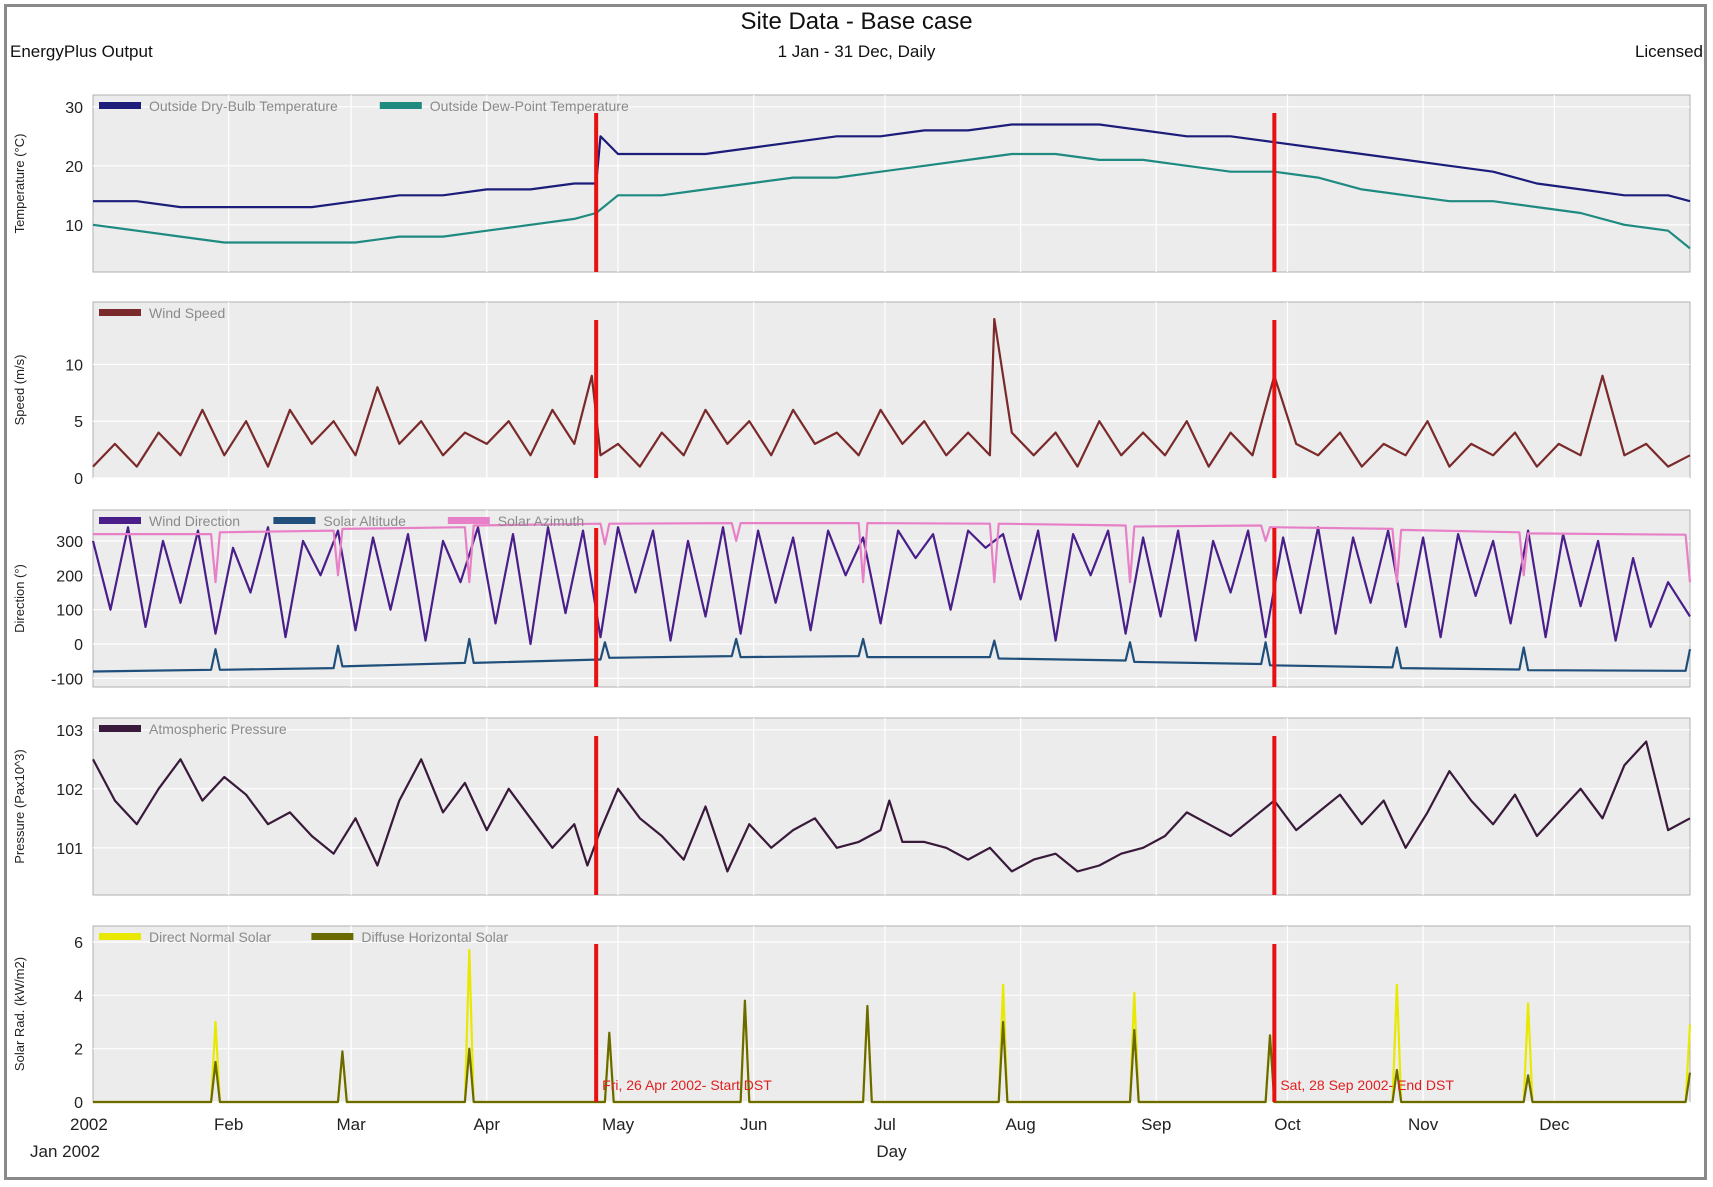  I want to click on dst-annotation: Fri, 26 Apr 2002- Start DST, so click(687, 1085).